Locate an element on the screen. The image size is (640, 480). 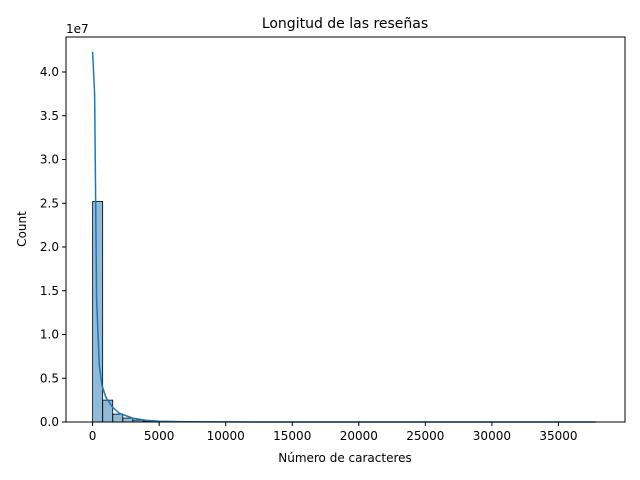
x-tick-label-2: 10000 is located at coordinates (226, 436).